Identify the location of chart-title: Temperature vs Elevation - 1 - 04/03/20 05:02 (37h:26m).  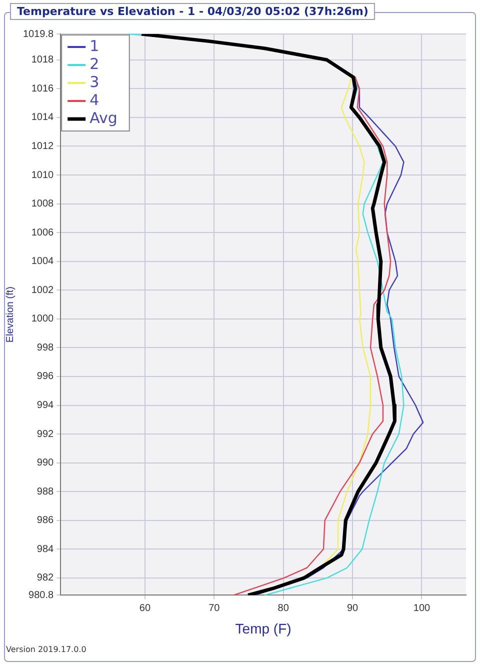
(193, 11).